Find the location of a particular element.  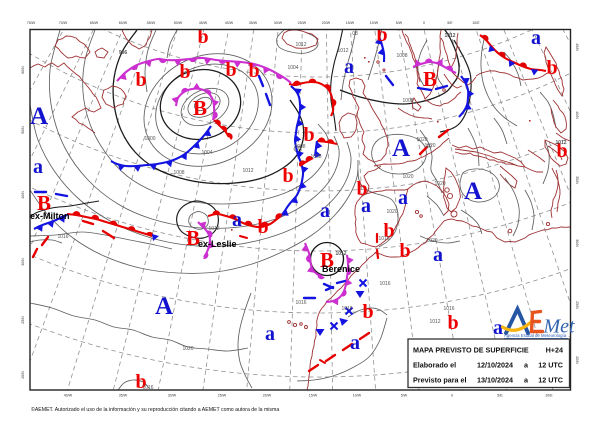

svg-text: 30/N is located at coordinates (577, 243).